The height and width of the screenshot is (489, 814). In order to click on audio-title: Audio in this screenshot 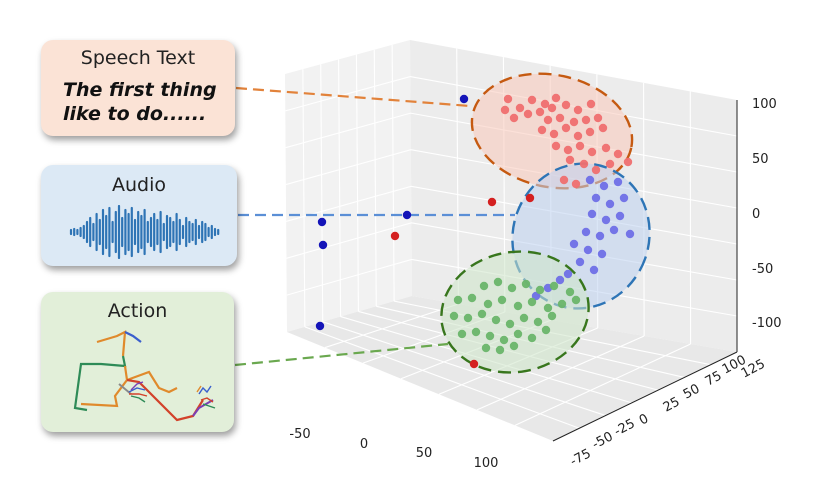, I will do `click(138, 185)`.